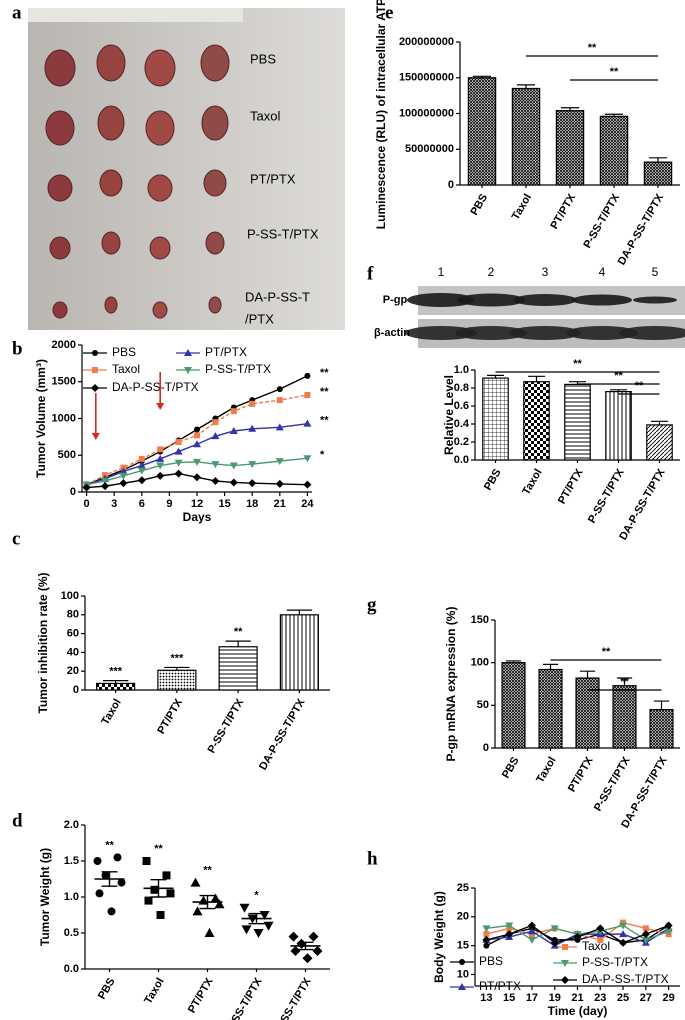  I want to click on y-tick-label: 20, so click(463, 917).